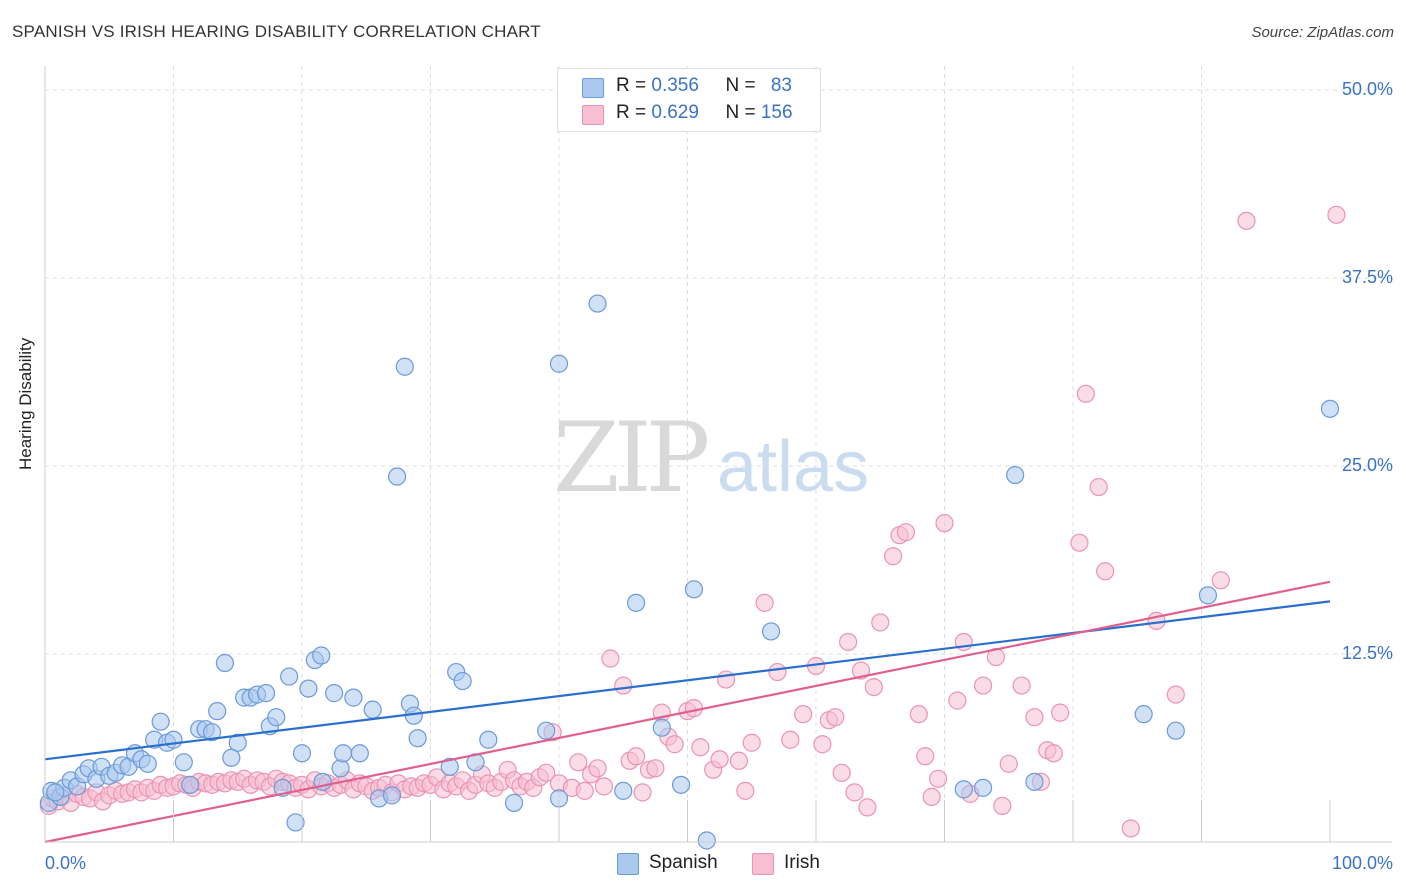  What do you see at coordinates (675, 85) in the screenshot?
I see `legend-r-value-spanish: 0.356` at bounding box center [675, 85].